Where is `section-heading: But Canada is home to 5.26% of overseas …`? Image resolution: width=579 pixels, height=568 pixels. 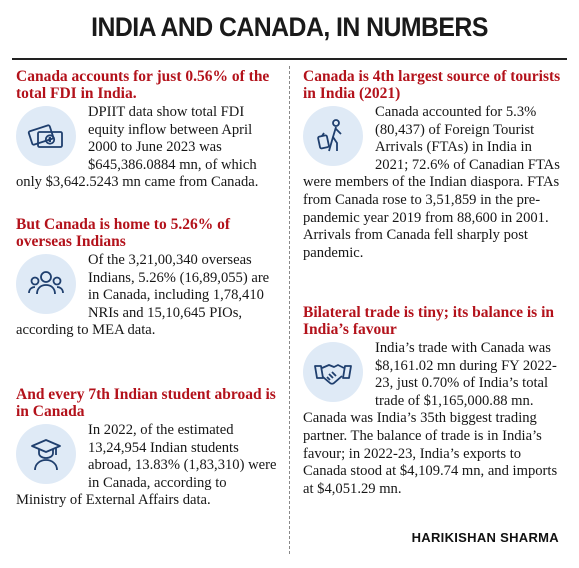 section-heading: But Canada is home to 5.26% of overseas … is located at coordinates (123, 233).